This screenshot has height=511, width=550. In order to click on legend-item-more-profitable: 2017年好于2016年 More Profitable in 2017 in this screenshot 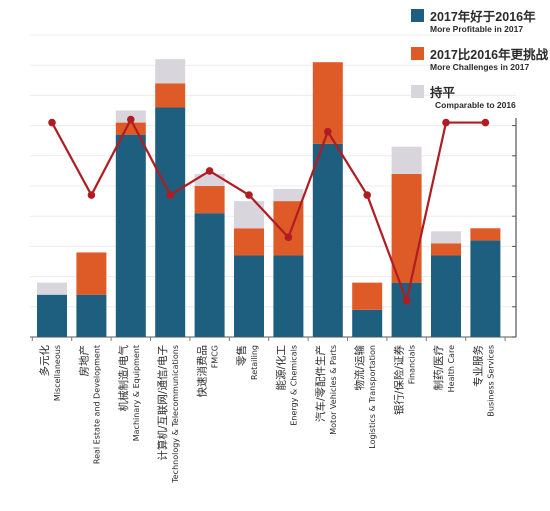, I will do `click(479, 25)`.